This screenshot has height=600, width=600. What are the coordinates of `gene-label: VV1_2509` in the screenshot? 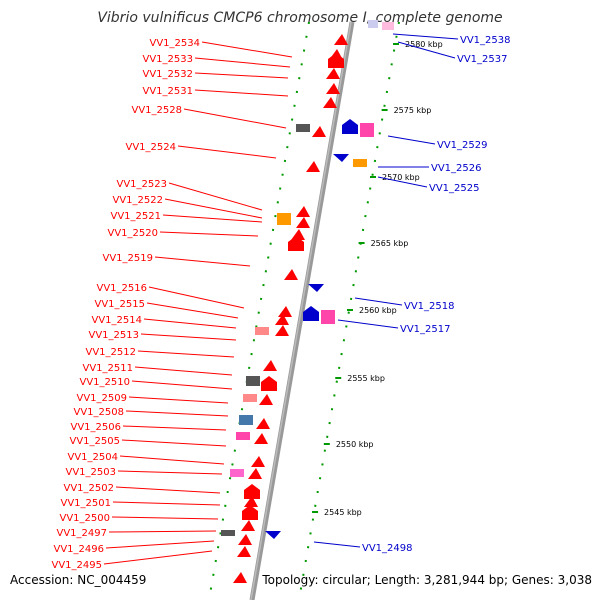 It's located at (102, 398).